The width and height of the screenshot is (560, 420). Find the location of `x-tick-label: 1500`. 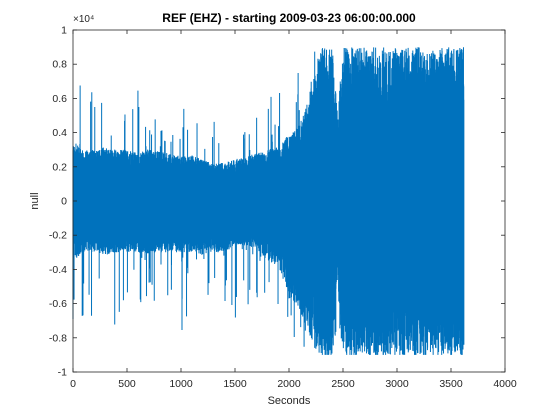

x-tick-label: 1500 is located at coordinates (235, 384).